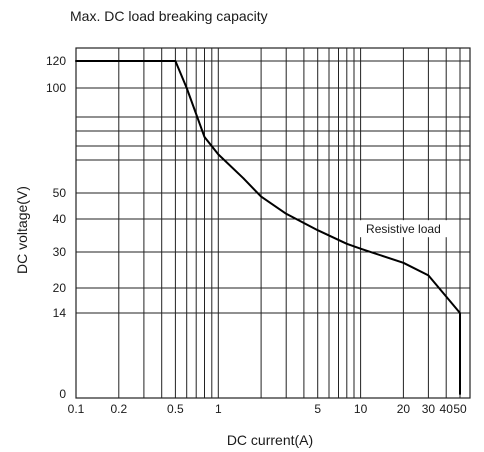 The image size is (484, 452). Describe the element at coordinates (56, 88) in the screenshot. I see `y-tick-label: 100` at that location.